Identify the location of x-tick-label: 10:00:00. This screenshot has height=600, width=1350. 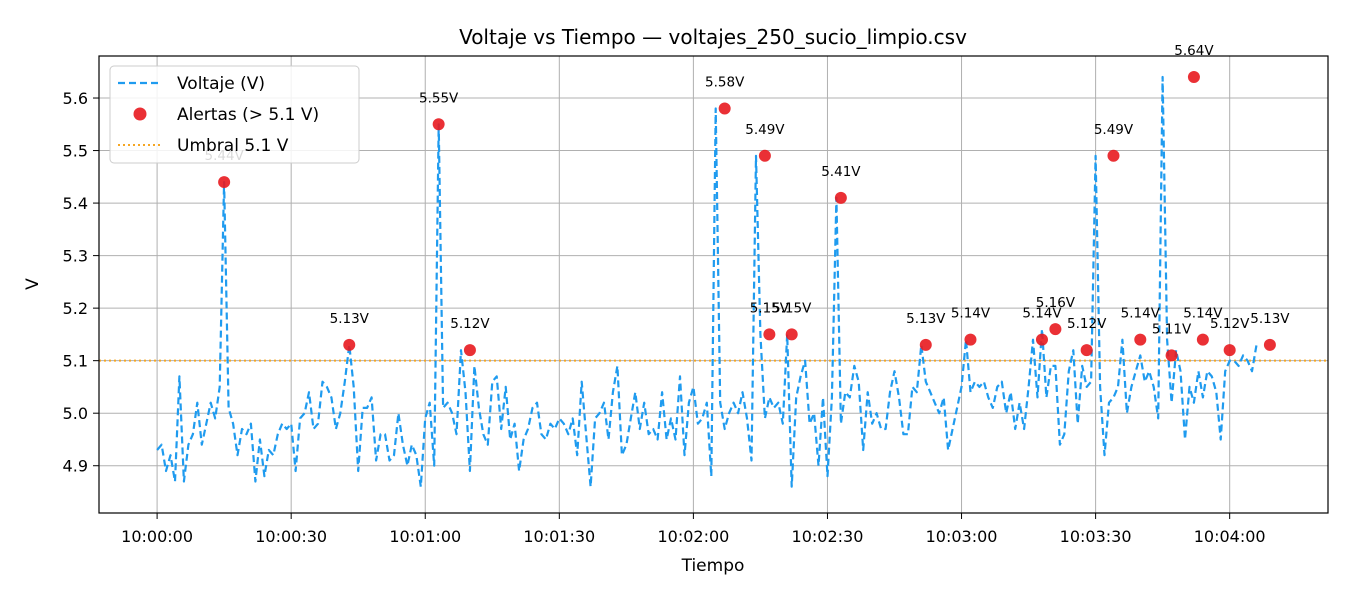
(157, 536).